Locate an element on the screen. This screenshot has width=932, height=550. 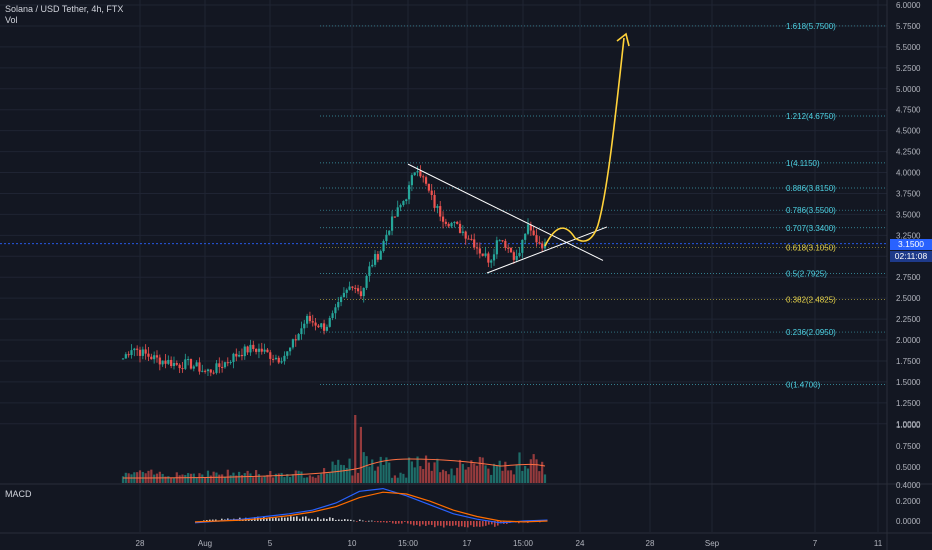
price-tick: 5.5000 is located at coordinates (908, 47).